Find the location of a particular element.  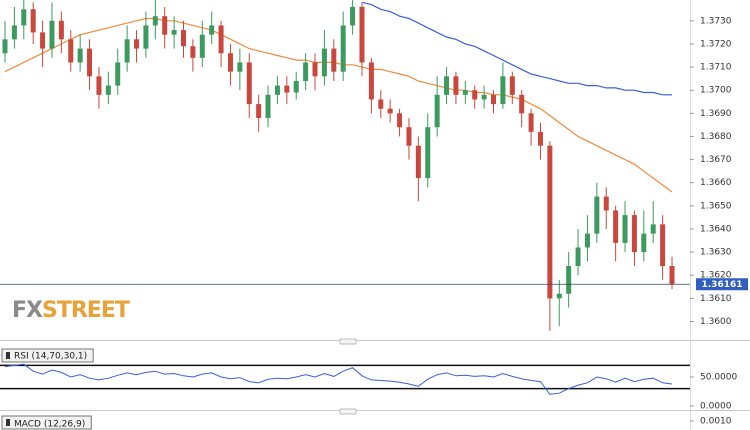

y-tick-label: 1.3710 is located at coordinates (716, 68).